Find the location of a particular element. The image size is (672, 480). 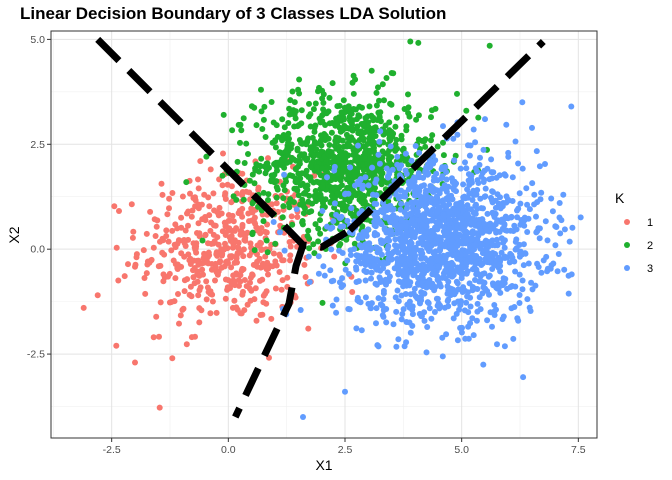

x-tick-label: 7.5 is located at coordinates (578, 450).